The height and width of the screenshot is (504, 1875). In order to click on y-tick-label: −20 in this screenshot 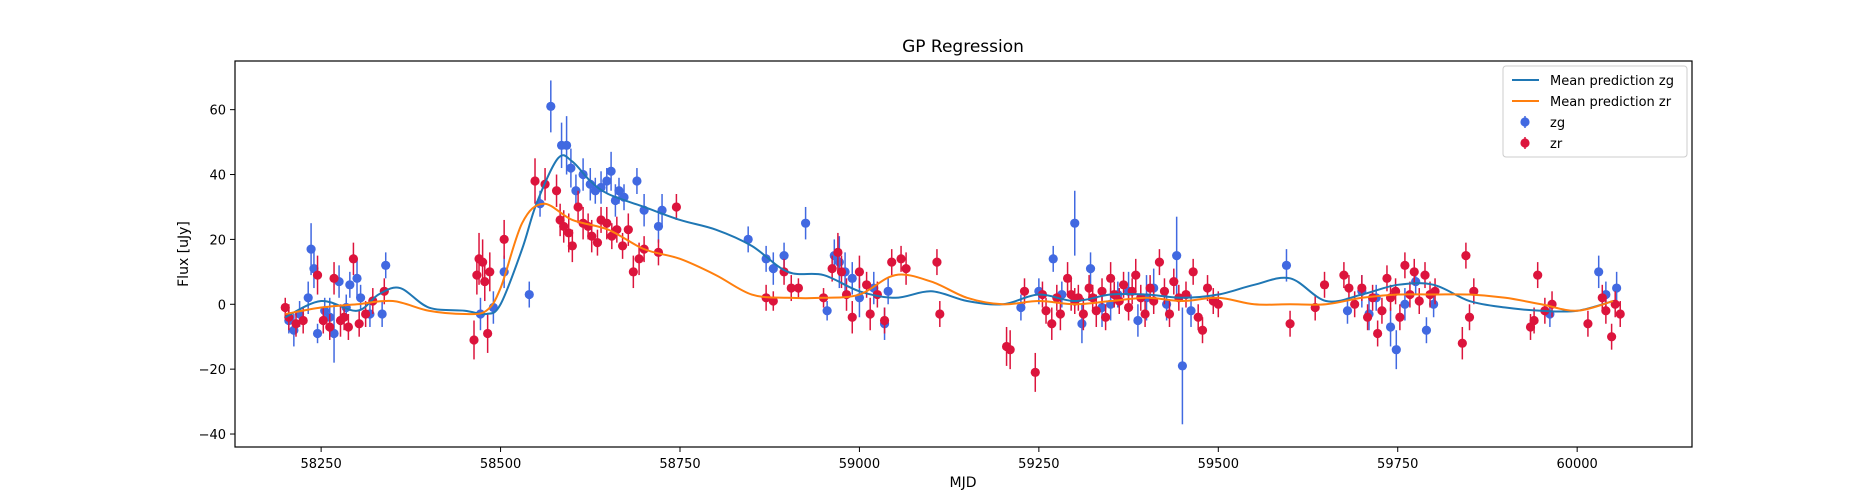, I will do `click(212, 370)`.